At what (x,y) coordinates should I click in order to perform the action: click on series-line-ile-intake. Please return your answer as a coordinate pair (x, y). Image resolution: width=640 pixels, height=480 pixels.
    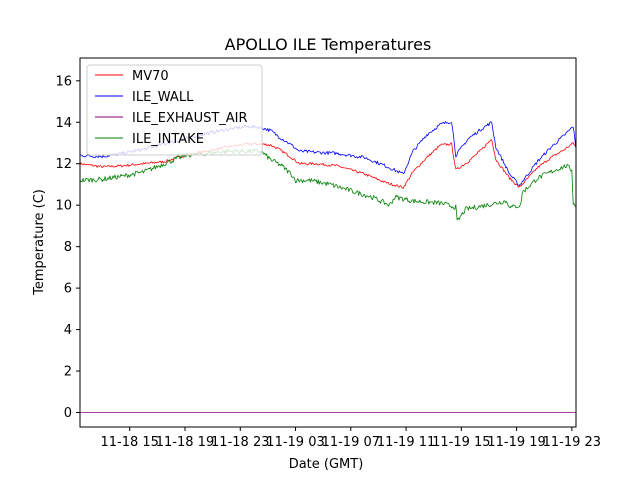
    Looking at the image, I should click on (328, 184).